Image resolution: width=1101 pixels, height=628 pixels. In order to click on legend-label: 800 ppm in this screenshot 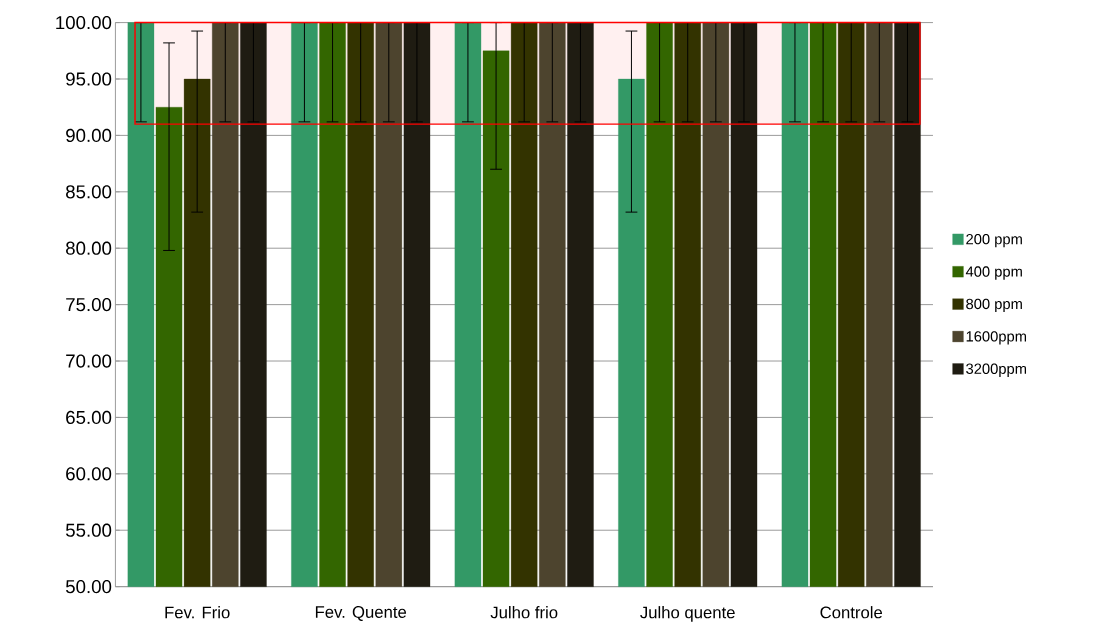, I will do `click(994, 305)`.